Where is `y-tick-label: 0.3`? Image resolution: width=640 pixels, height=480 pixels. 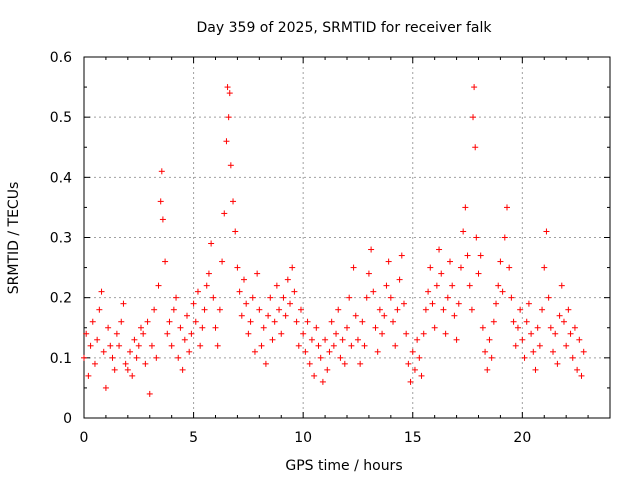
y-tick-label: 0.3 is located at coordinates (61, 239).